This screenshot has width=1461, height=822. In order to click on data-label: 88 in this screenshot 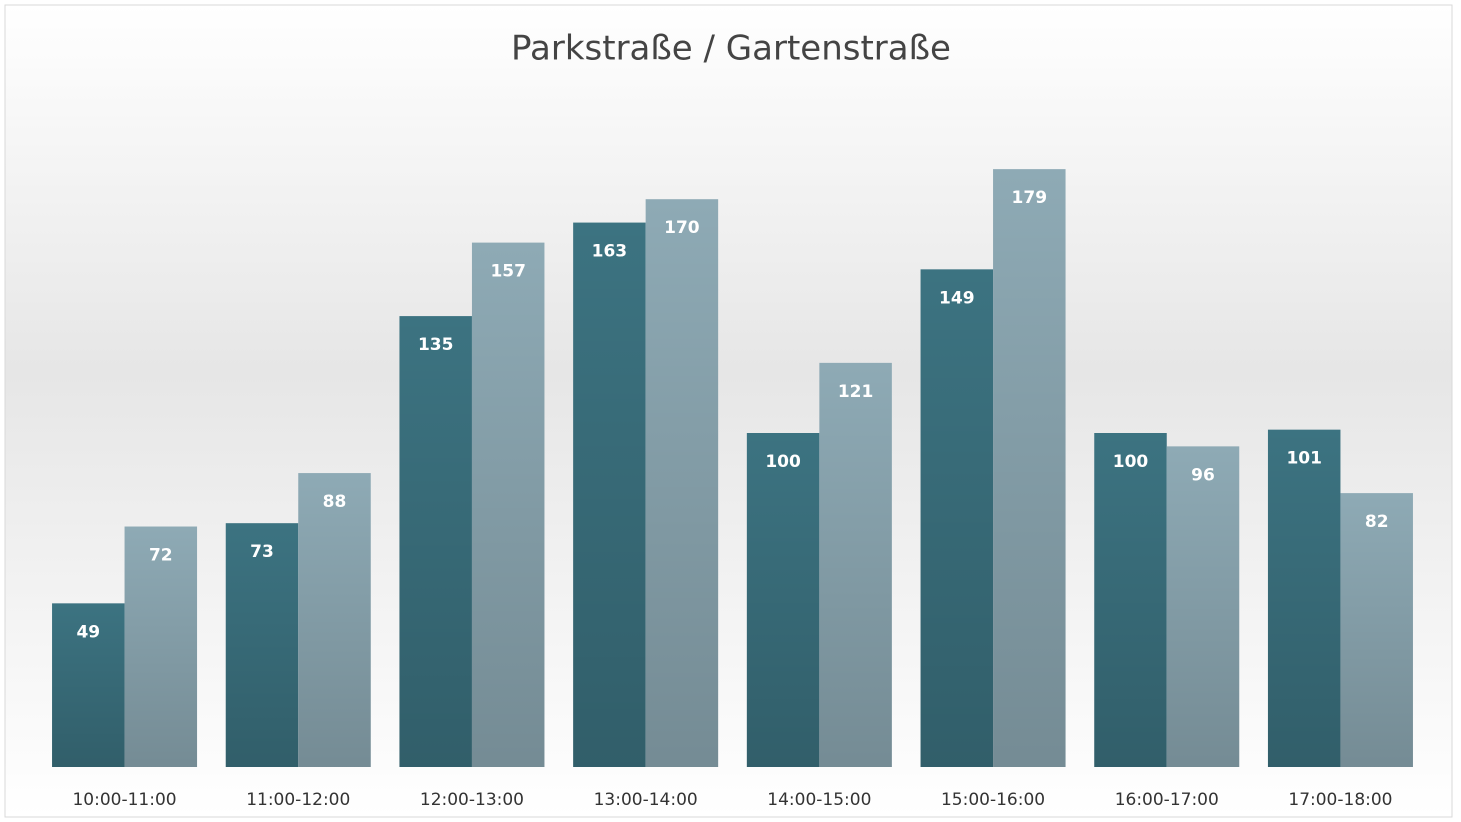, I will do `click(335, 502)`.